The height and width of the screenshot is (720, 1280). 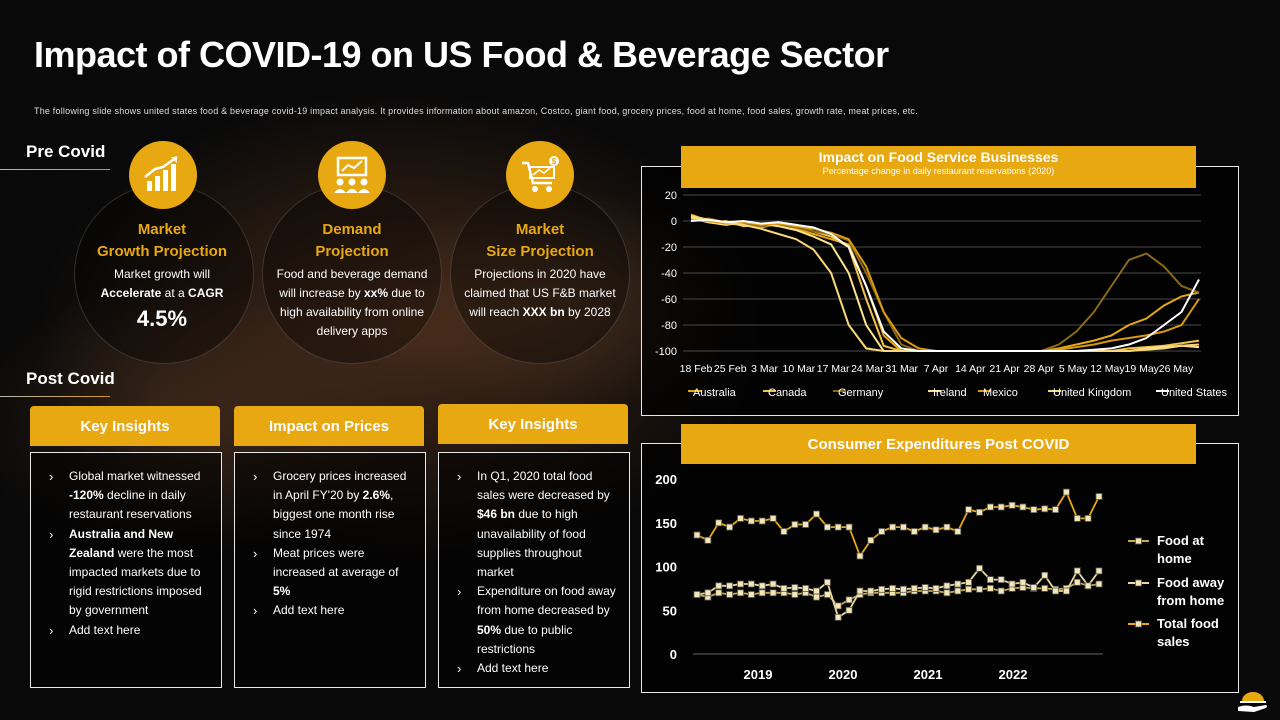 What do you see at coordinates (696, 369) in the screenshot?
I see `x-tick-label: 18 Feb` at bounding box center [696, 369].